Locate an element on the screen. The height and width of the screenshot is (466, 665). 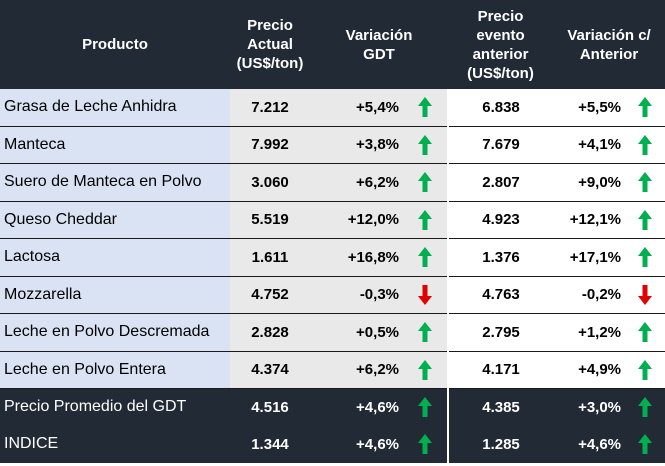
previous-price: 2.795 is located at coordinates (500, 332).